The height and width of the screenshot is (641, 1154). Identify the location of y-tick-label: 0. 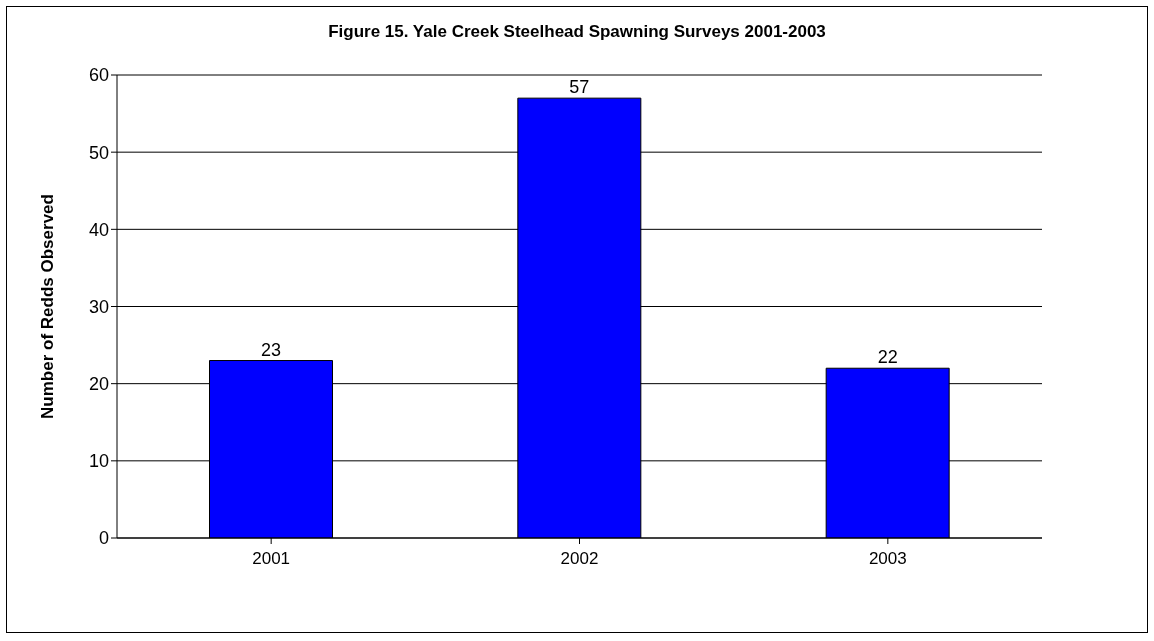
(103, 538).